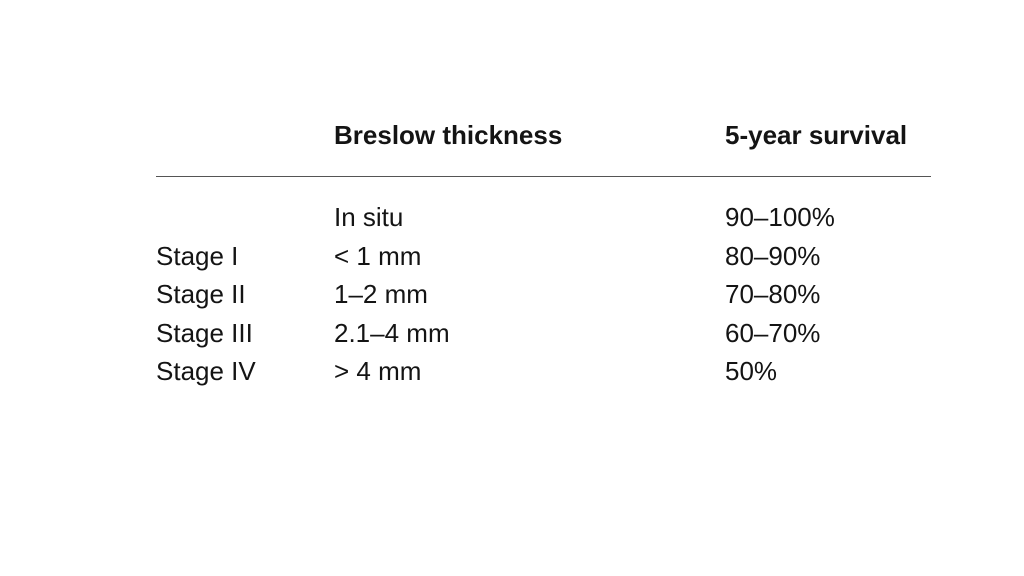 The height and width of the screenshot is (576, 1024). What do you see at coordinates (780, 217) in the screenshot?
I see `survival-cell: 90–100%` at bounding box center [780, 217].